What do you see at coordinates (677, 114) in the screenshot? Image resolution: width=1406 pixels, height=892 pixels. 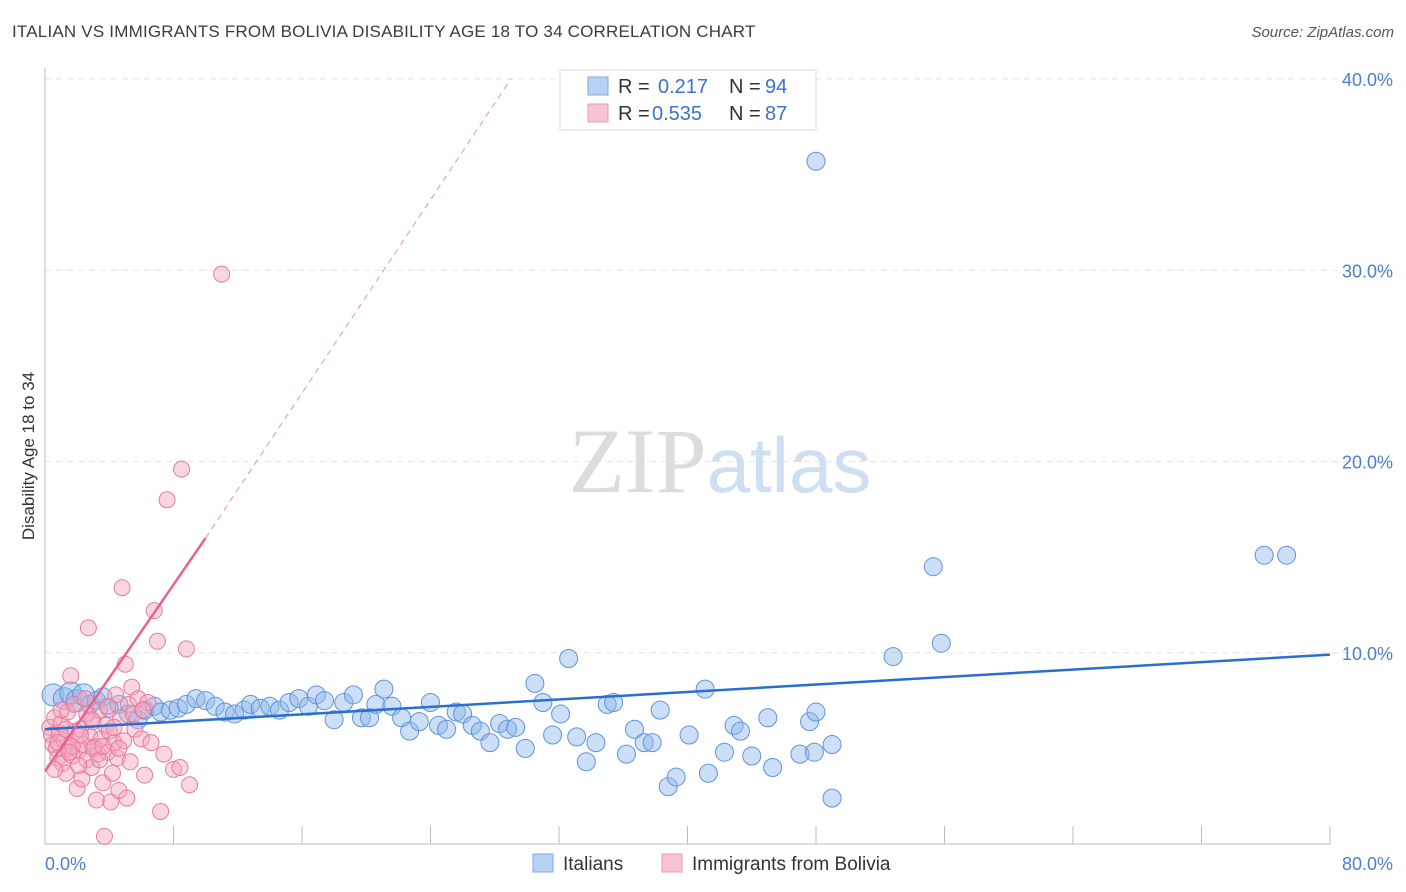 I see `legend-r-bolivia: 0.535` at bounding box center [677, 114].